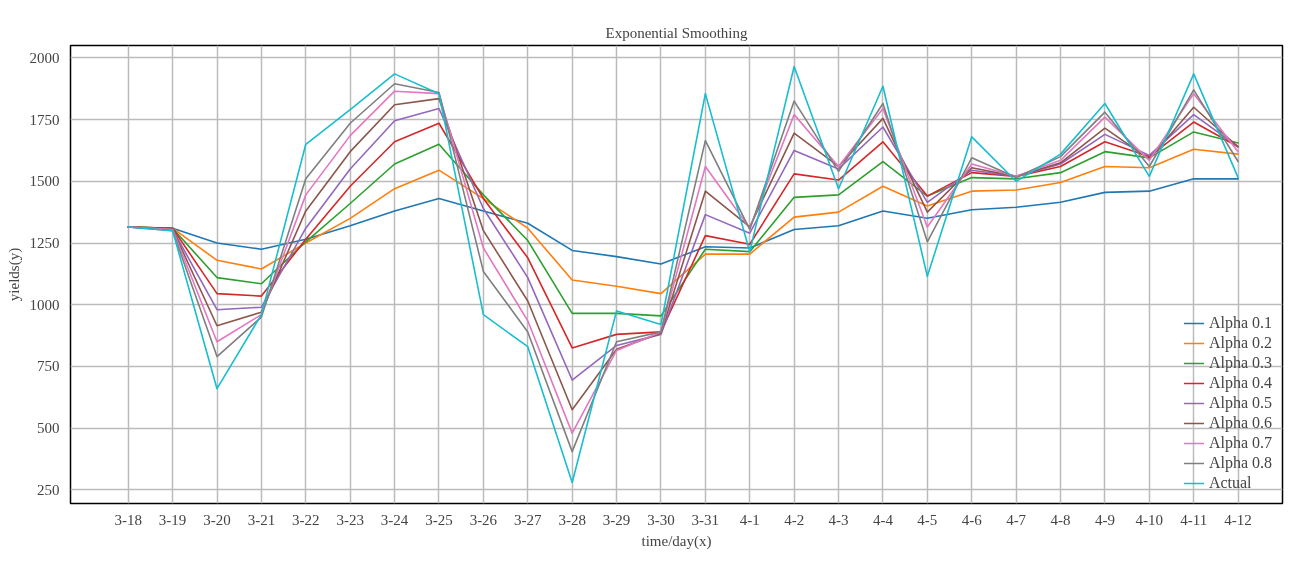 The image size is (1293, 582). I want to click on x-tick-label: 4-10, so click(1149, 519).